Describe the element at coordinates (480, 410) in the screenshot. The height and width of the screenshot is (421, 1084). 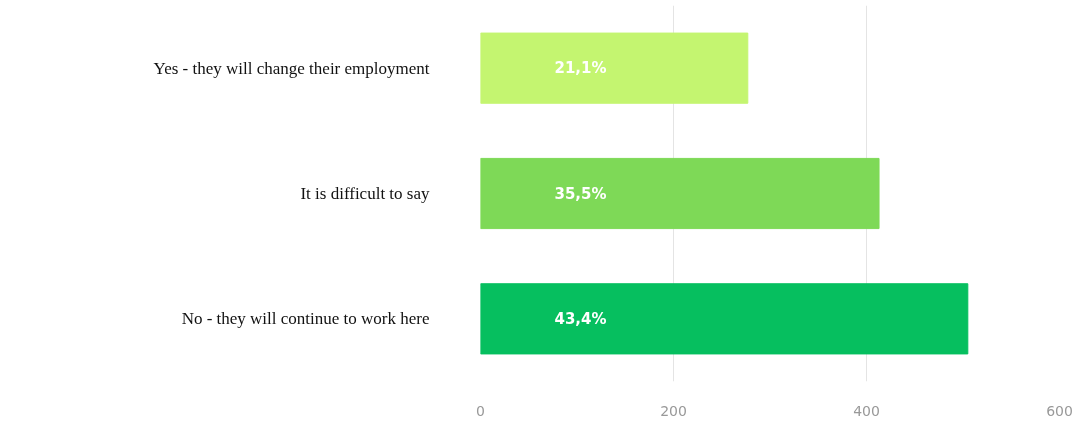
I see `x-tick-label: 0` at that location.